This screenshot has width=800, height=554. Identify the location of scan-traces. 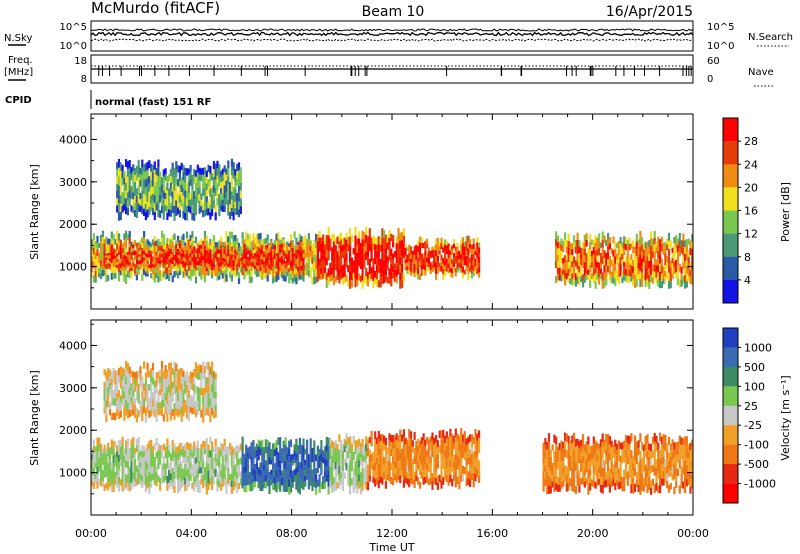
(392, 35).